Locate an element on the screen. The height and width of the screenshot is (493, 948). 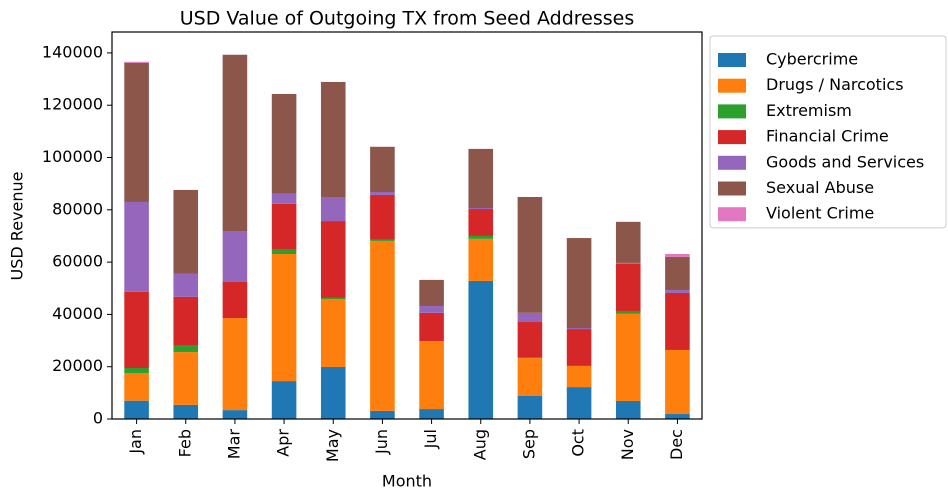
y-tick-label: 120000 is located at coordinates (72, 104).